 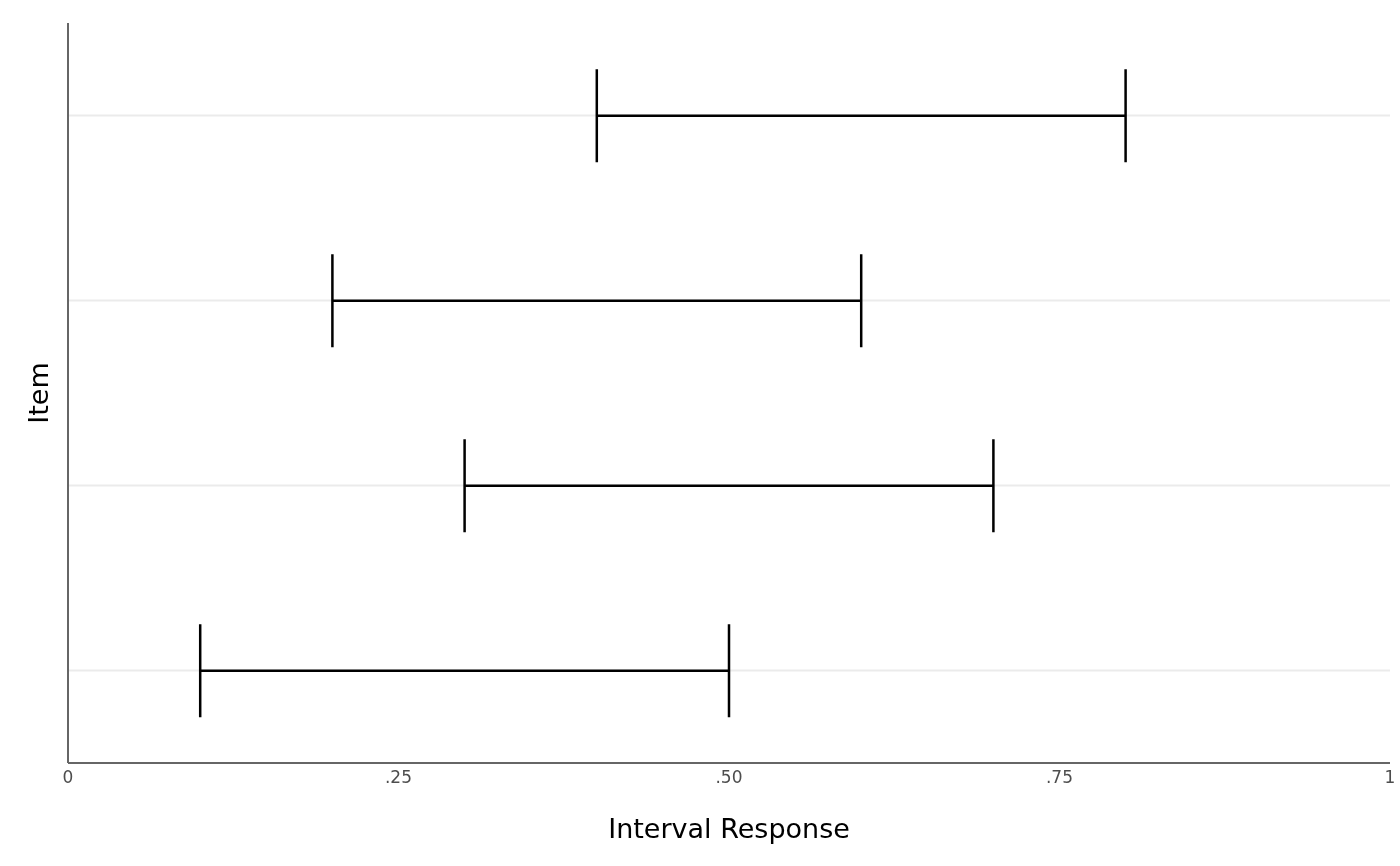 I want to click on x-tick-label: .25, so click(x=398, y=777).